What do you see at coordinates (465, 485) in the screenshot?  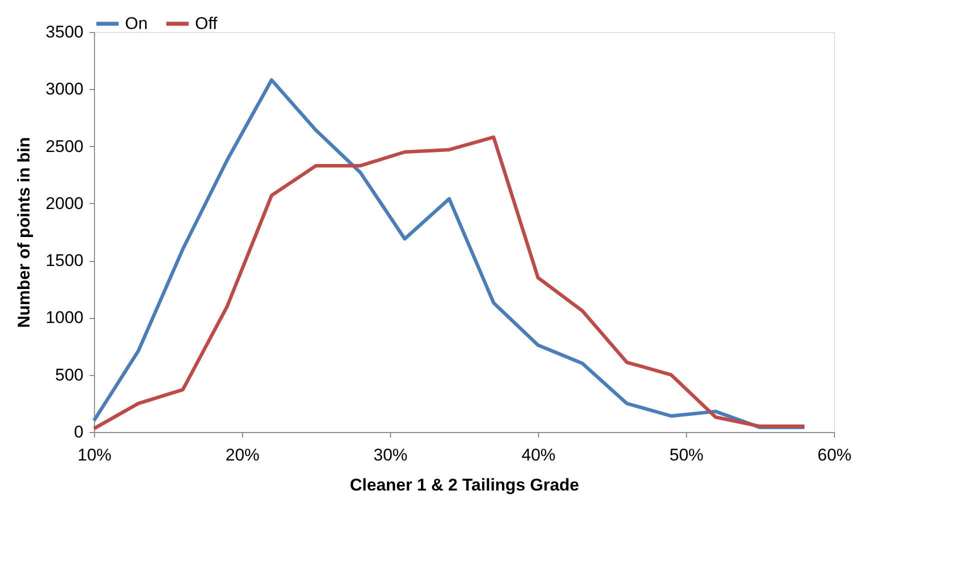 I see `x-axis-title: Cleaner 1 & 2 Tailings Grade` at bounding box center [465, 485].